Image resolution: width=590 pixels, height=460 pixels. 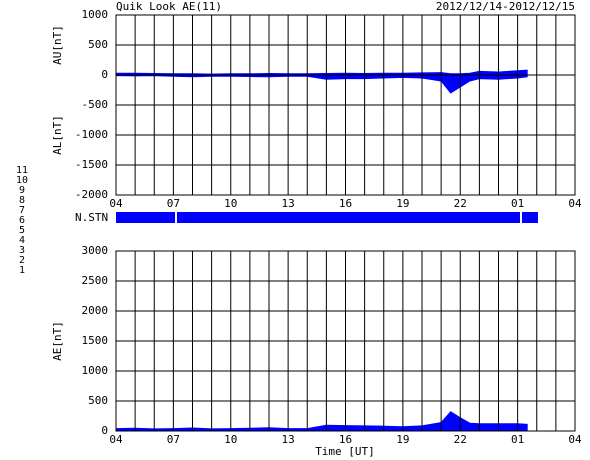 What do you see at coordinates (345, 451) in the screenshot?
I see `x-axis-label: Time [UT]` at bounding box center [345, 451].